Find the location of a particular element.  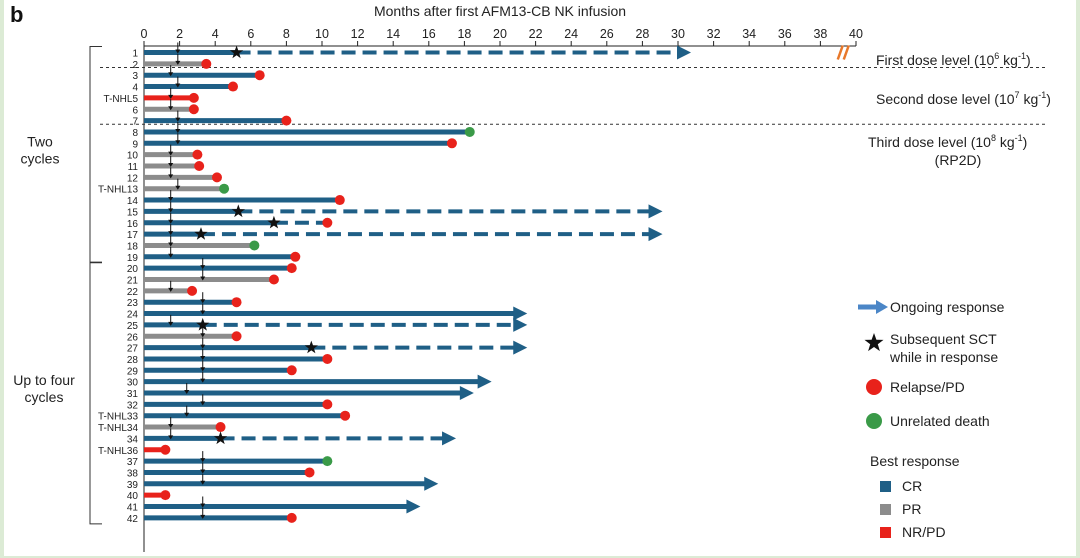

dose-level-label-part: 8 is located at coordinates (993, 138).